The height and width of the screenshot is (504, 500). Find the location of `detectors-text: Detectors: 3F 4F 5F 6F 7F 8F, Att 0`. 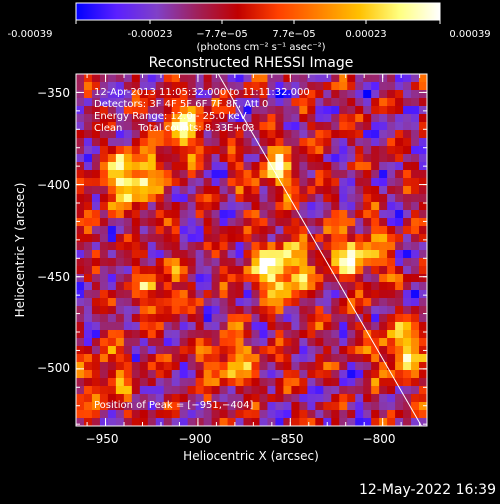

detectors-text: Detectors: 3F 4F 5F 6F 7F 8F, Att 0 is located at coordinates (181, 104).